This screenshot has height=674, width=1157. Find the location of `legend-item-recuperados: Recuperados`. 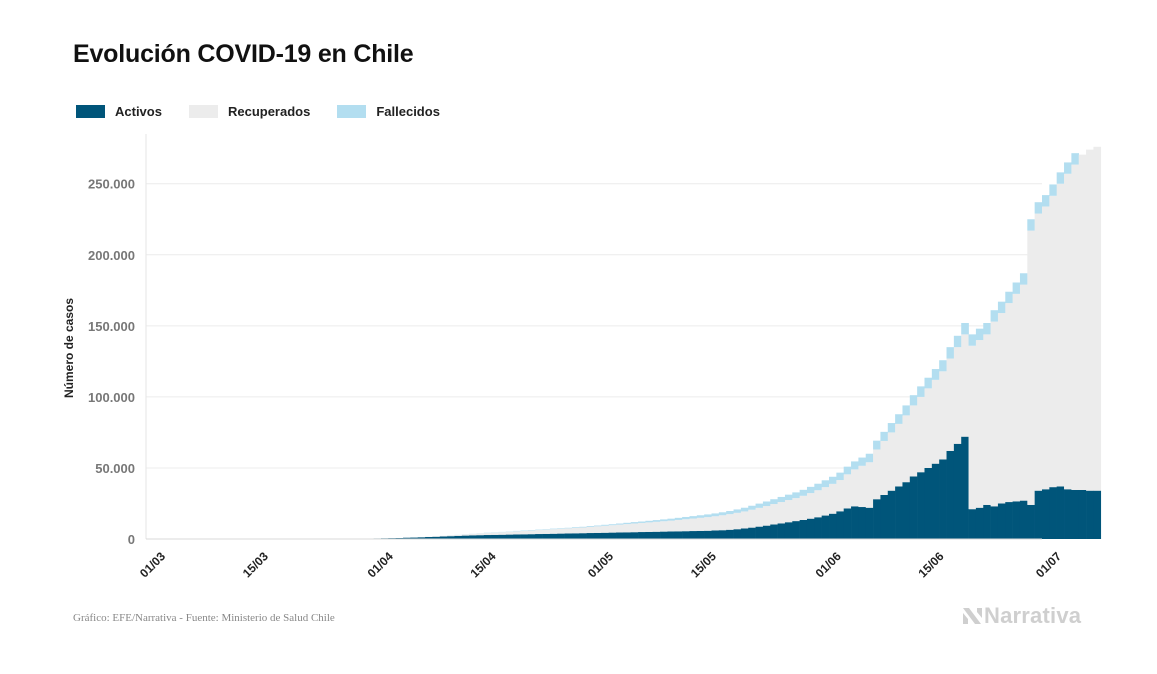

legend-item-recuperados: Recuperados is located at coordinates (249, 111).